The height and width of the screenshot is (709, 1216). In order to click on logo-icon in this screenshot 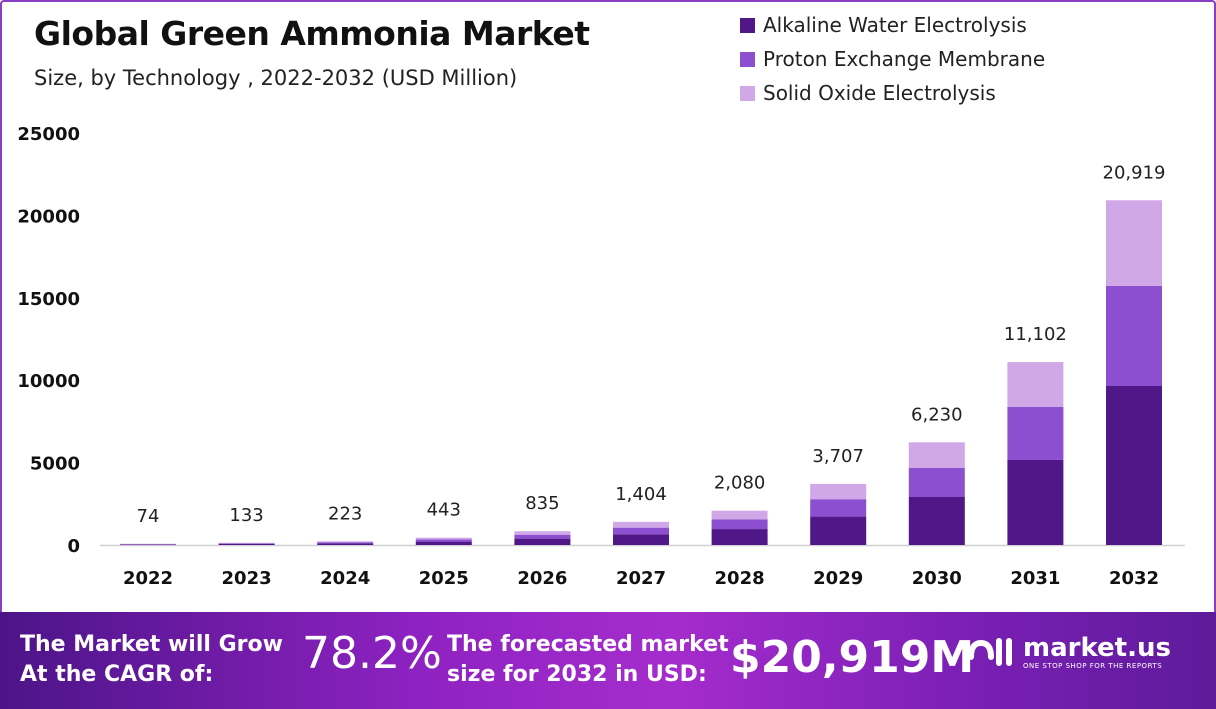, I will do `click(990, 652)`.